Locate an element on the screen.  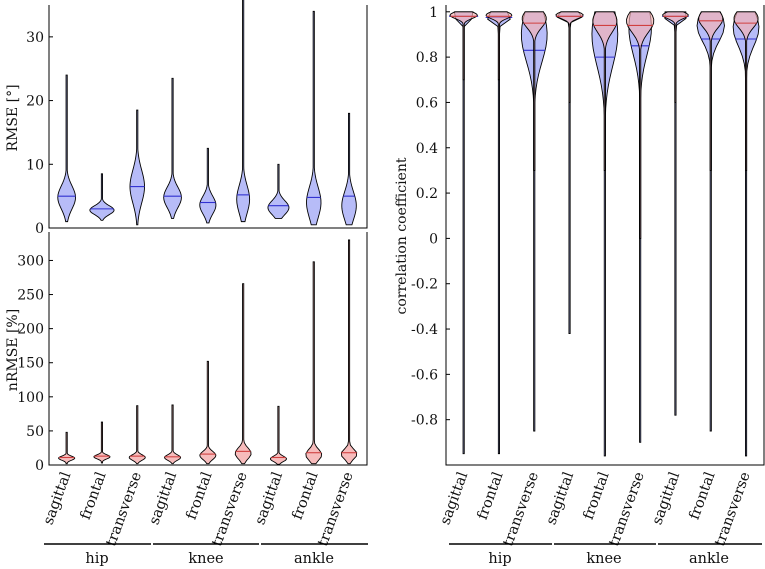
nrmse-yticks: 0 50 100 150 200 250 300 is located at coordinates (35, 363).